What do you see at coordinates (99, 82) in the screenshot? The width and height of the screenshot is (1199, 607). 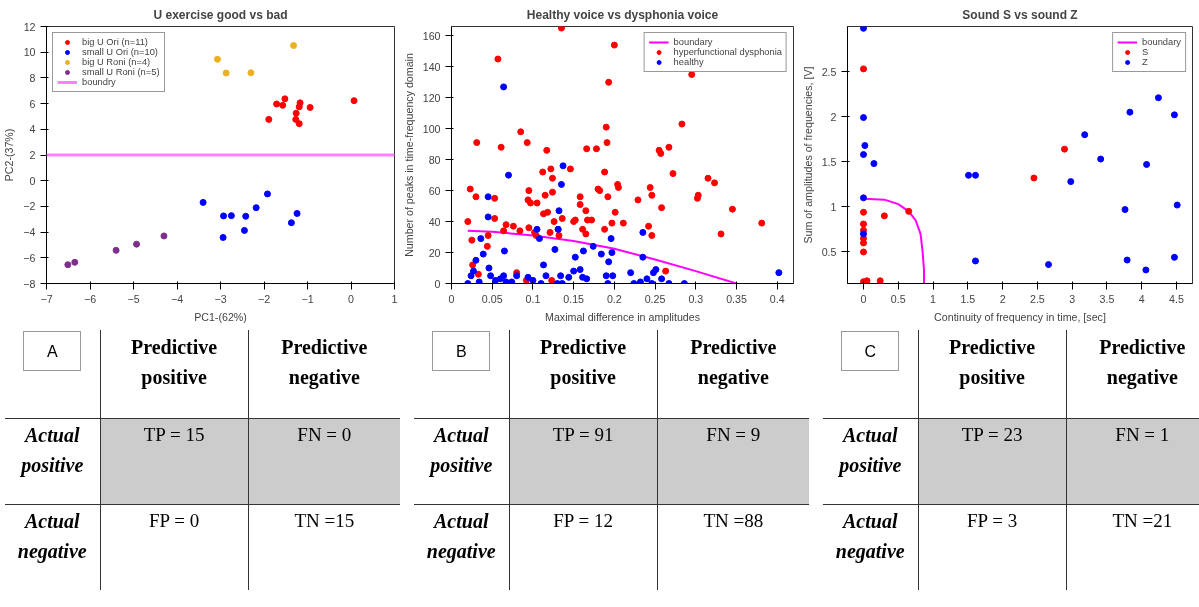 I see `legend-label: boundry` at bounding box center [99, 82].